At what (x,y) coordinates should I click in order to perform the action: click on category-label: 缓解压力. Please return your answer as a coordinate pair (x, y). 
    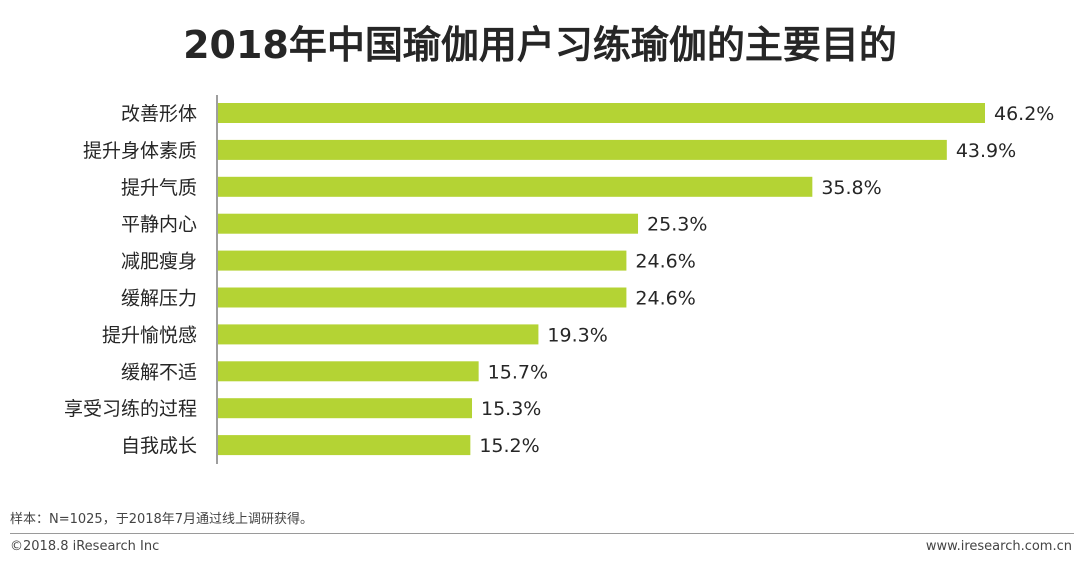
    Looking at the image, I should click on (159, 299).